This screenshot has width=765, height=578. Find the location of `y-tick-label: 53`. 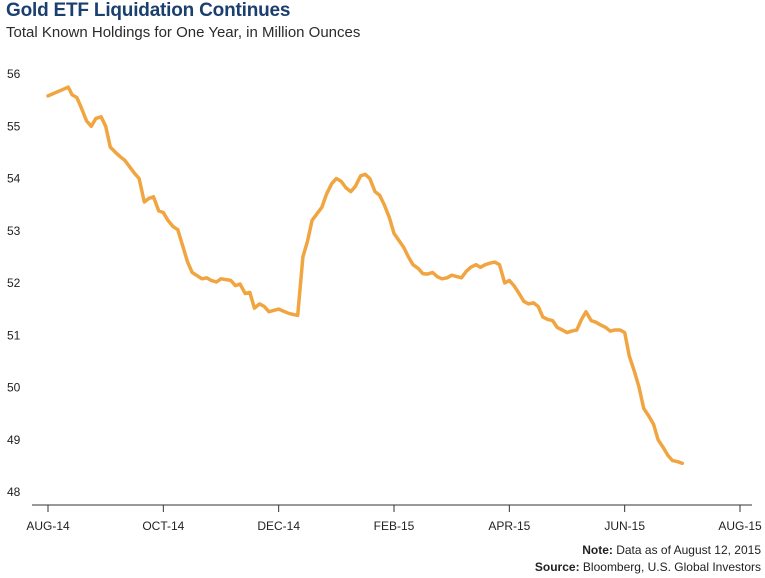

y-tick-label: 53 is located at coordinates (14, 231).